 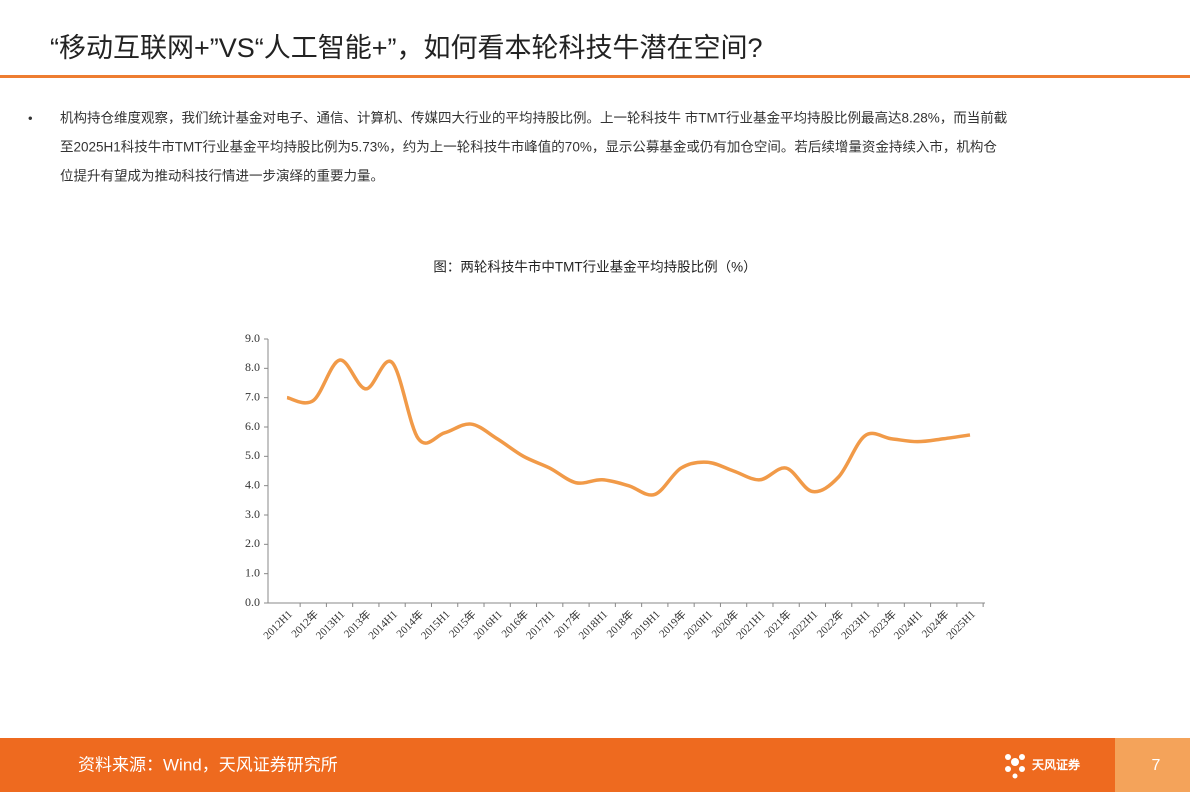 I want to click on y-tick-label: 5.0, so click(x=252, y=455).